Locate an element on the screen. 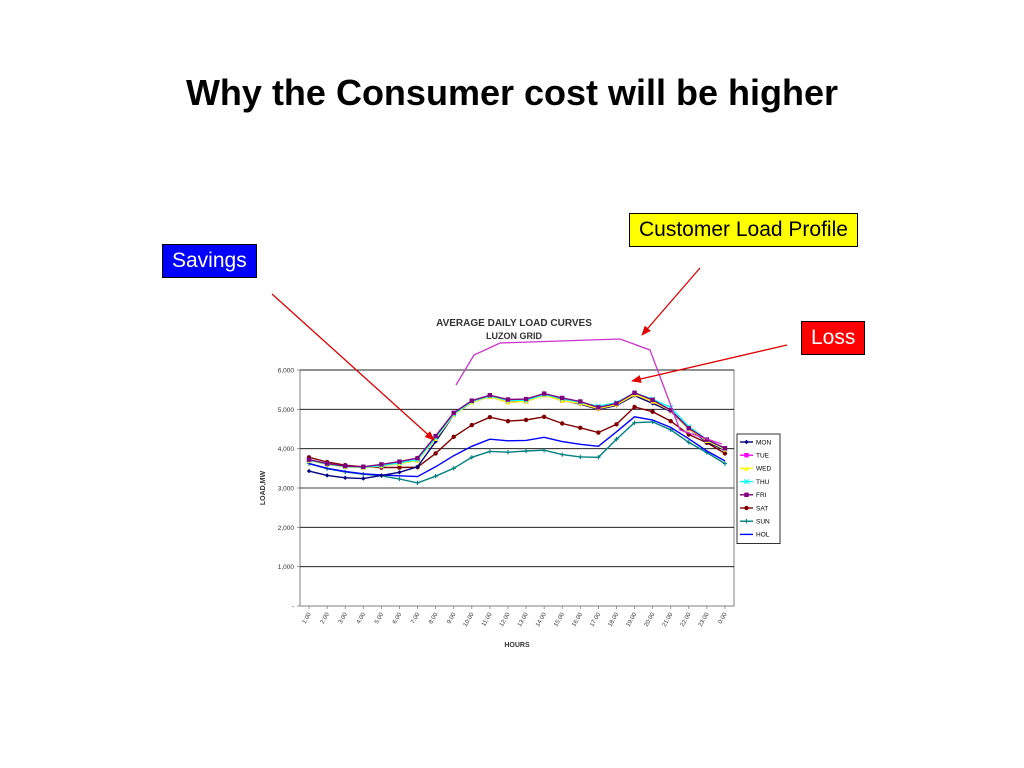  y-axis-label: LOAD,MW is located at coordinates (263, 488).